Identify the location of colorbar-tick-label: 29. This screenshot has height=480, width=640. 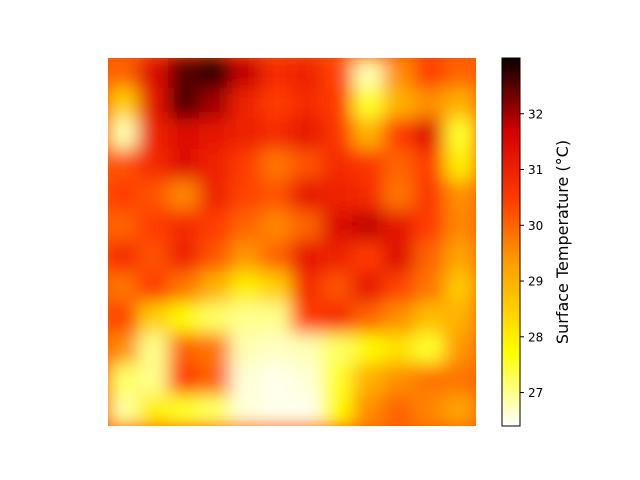
(535, 282).